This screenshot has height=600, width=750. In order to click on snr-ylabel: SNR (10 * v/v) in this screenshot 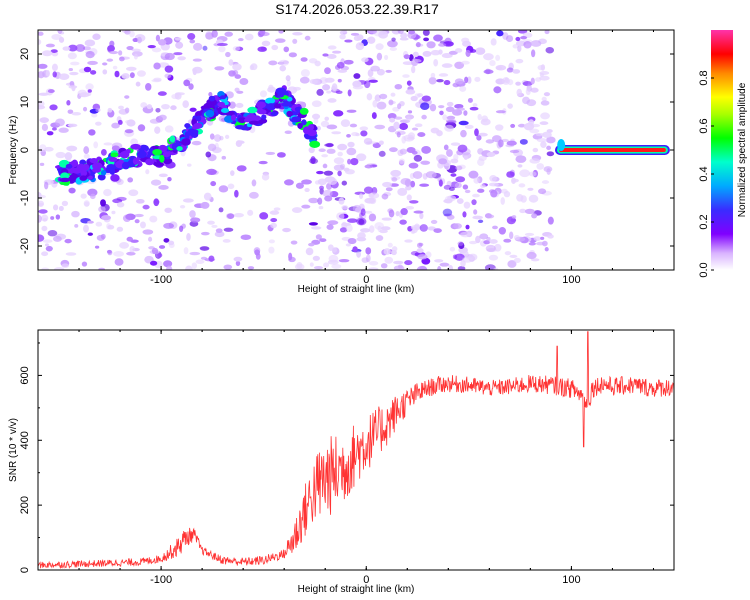, I will do `click(13, 450)`.